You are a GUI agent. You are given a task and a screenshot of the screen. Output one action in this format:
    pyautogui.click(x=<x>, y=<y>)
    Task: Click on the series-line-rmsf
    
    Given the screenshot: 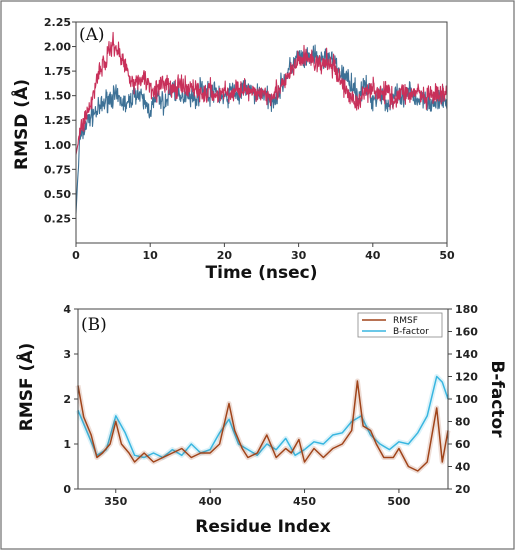 What is the action you would take?
    pyautogui.click(x=263, y=426)
    